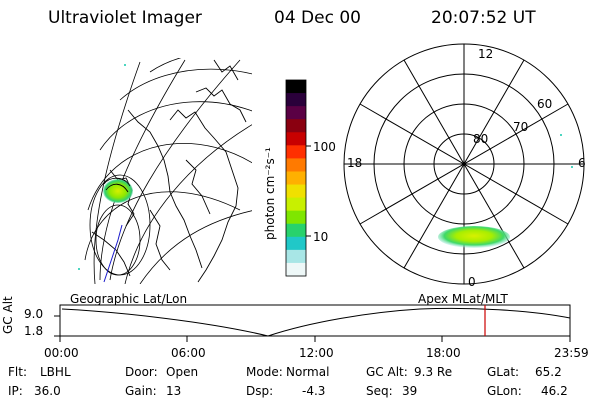 Image resolution: width=600 pixels, height=400 pixels. I want to click on info-door-key: Door:, so click(141, 372).